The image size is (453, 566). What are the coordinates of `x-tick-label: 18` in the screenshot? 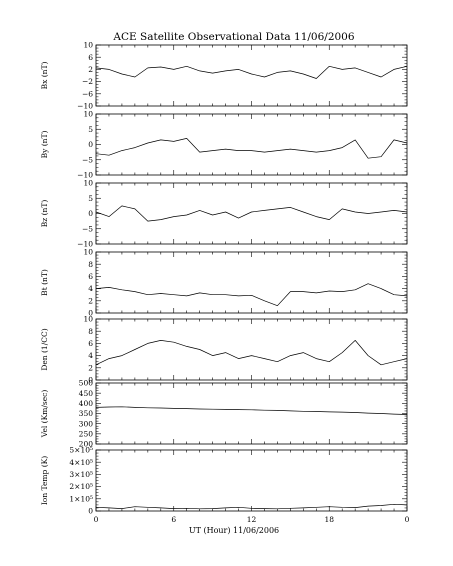 It's located at (329, 519).